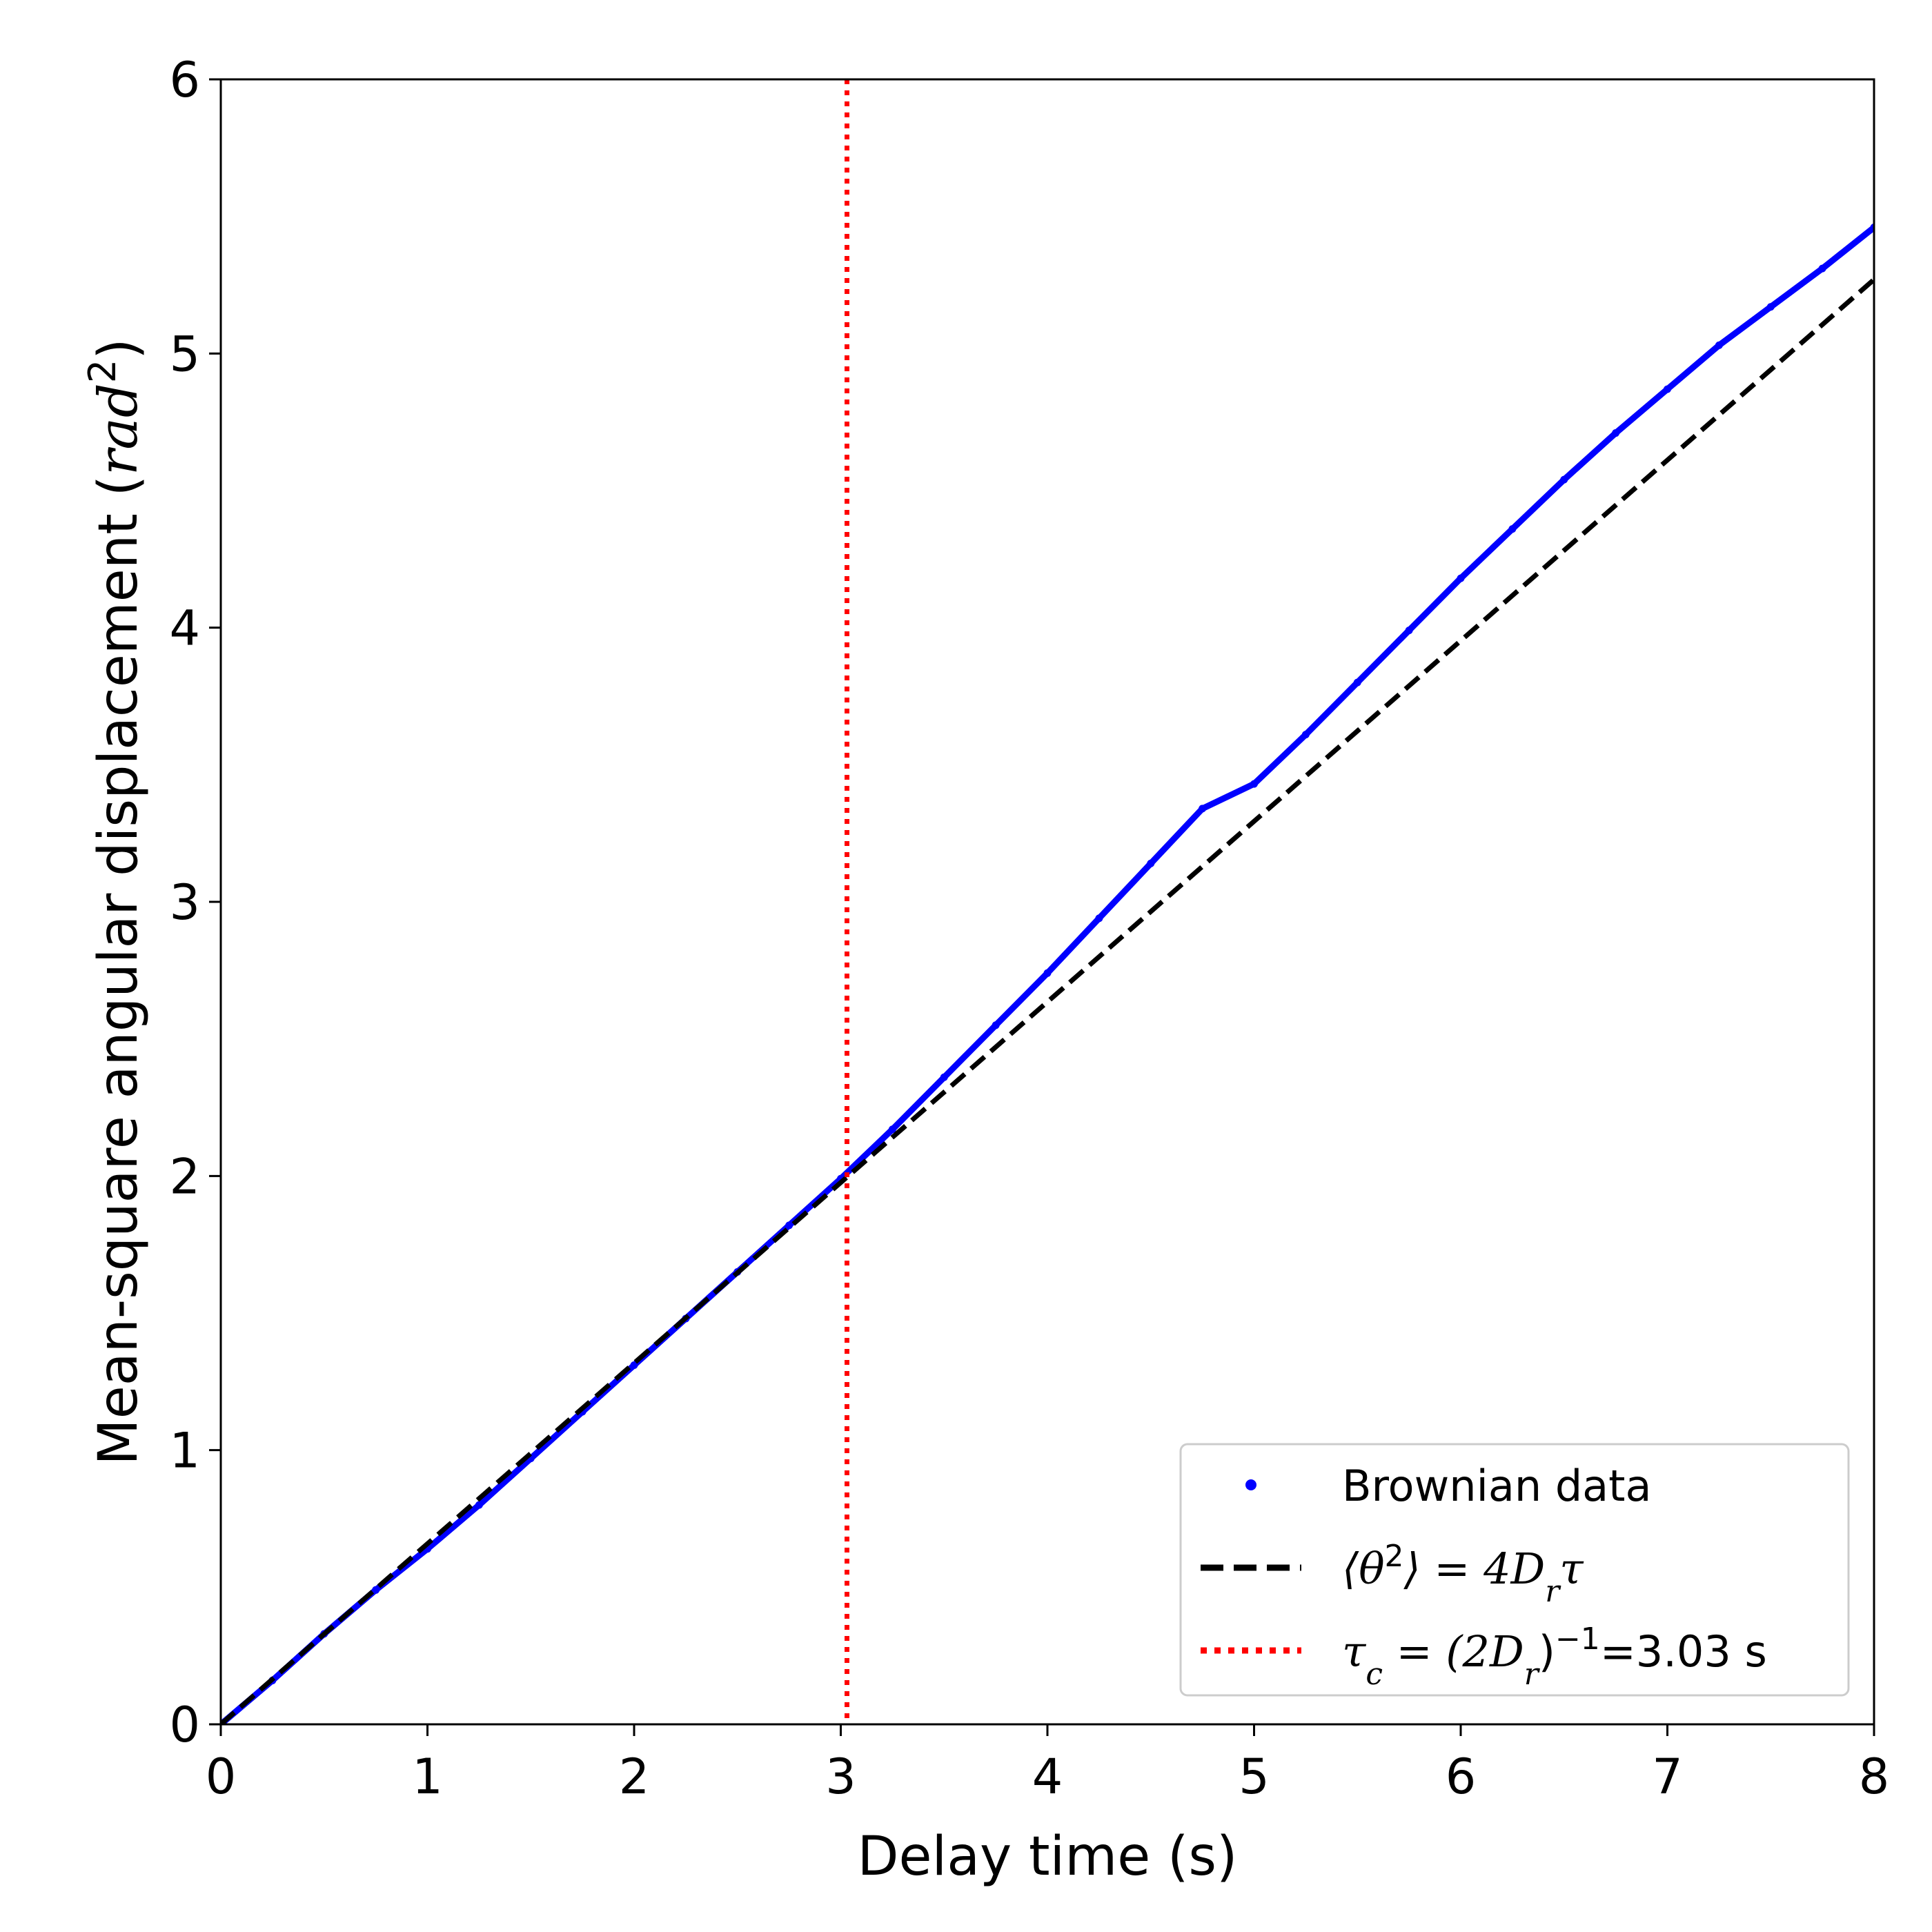 This screenshot has height=1932, width=1932. I want to click on x-tick-label: 8, so click(1874, 1776).